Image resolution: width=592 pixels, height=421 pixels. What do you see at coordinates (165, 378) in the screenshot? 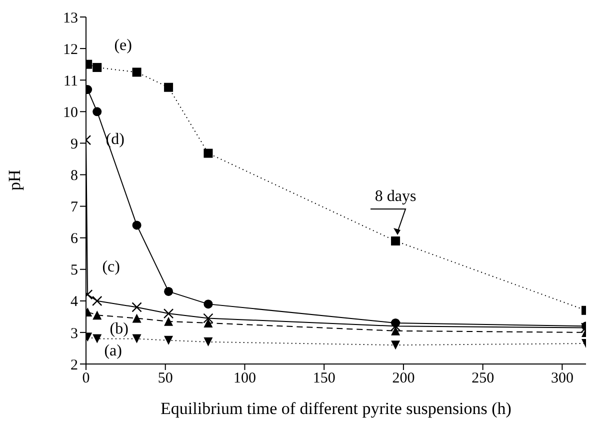
I see `x-tick-label: 50` at bounding box center [165, 378].